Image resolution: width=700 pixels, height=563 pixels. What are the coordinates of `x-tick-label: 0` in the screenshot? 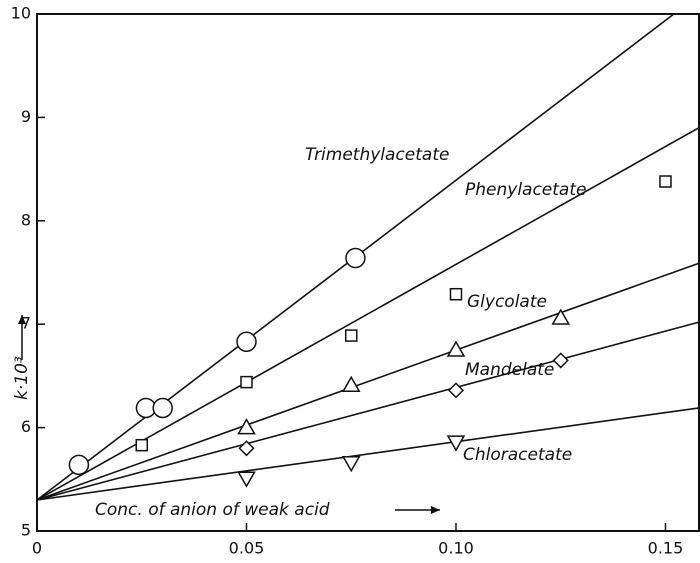 It's located at (37, 548).